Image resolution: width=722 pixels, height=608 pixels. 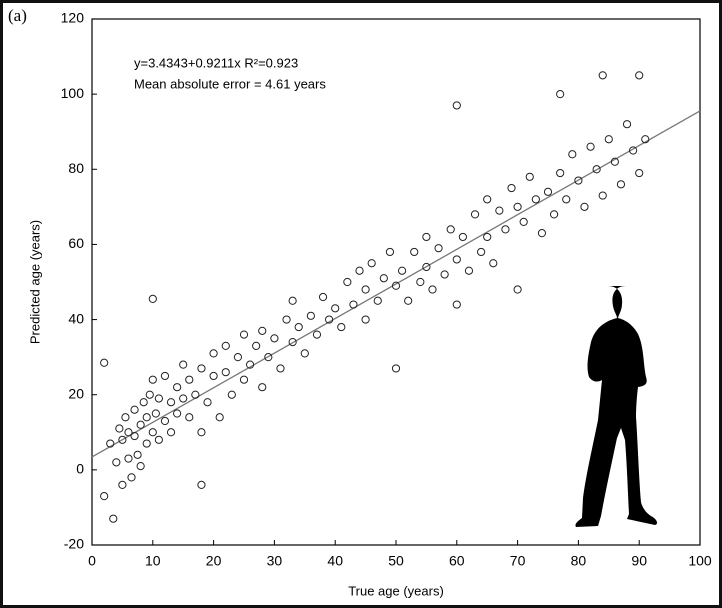 What do you see at coordinates (639, 561) in the screenshot?
I see `x-tick-label: 90` at bounding box center [639, 561].